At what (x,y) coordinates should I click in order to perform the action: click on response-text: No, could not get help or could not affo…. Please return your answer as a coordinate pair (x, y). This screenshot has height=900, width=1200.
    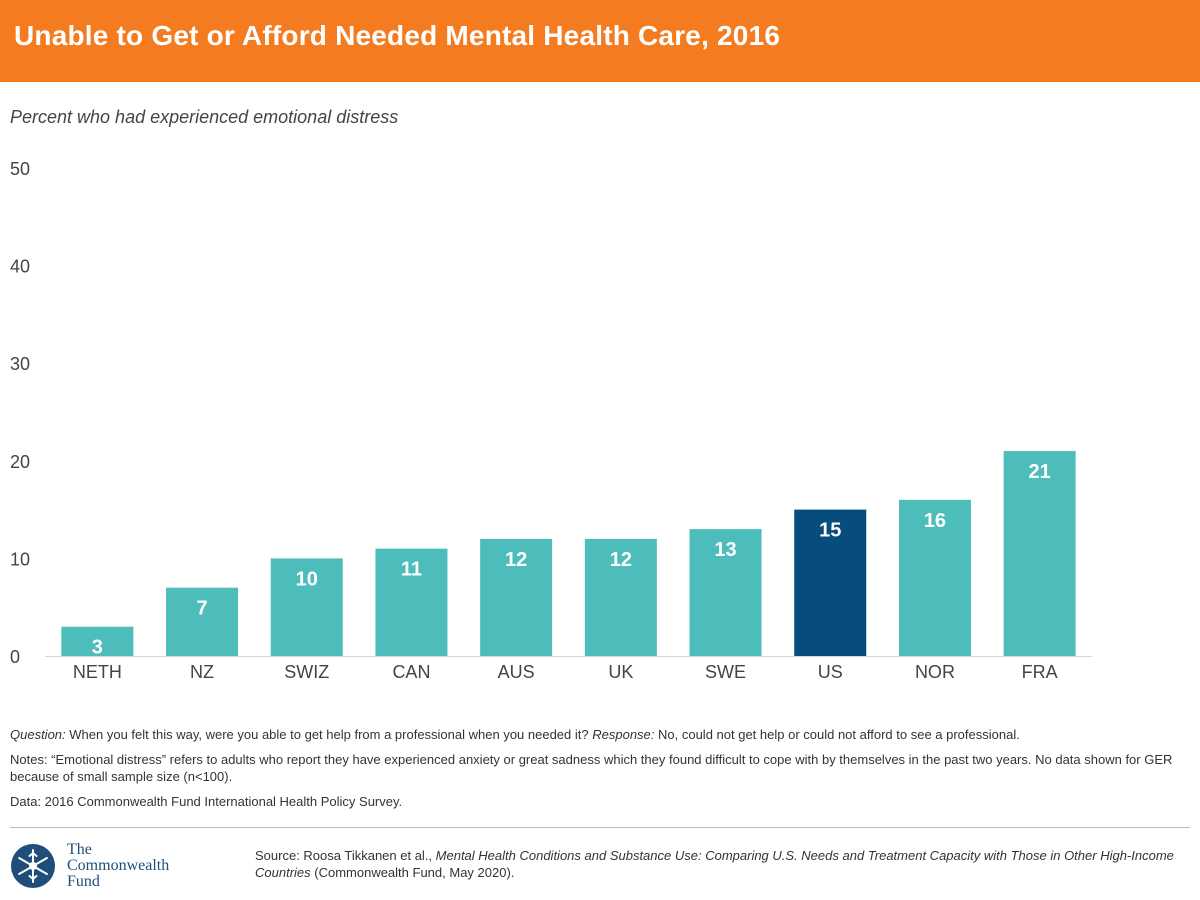
    Looking at the image, I should click on (837, 734).